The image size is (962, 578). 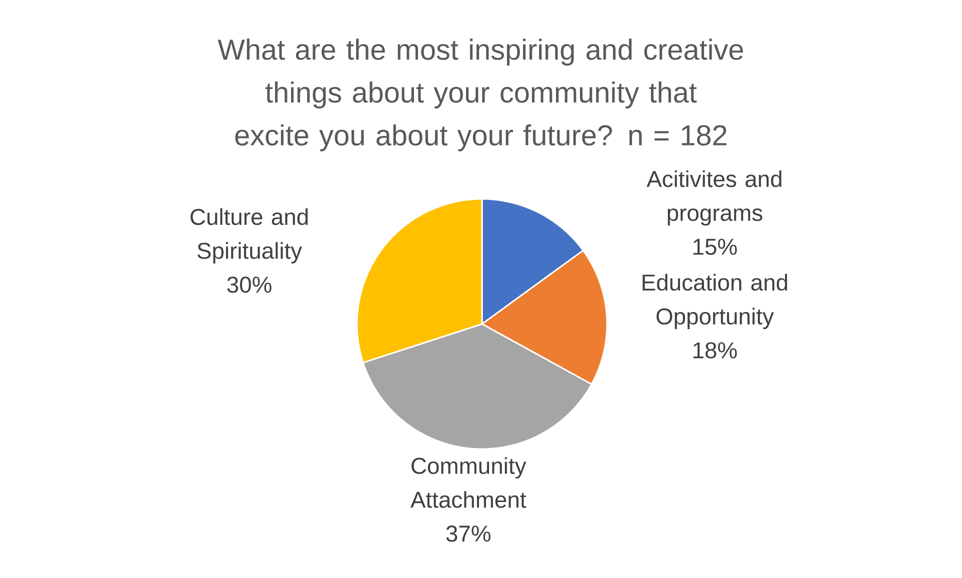 What do you see at coordinates (249, 284) in the screenshot?
I see `data-label: 30%` at bounding box center [249, 284].